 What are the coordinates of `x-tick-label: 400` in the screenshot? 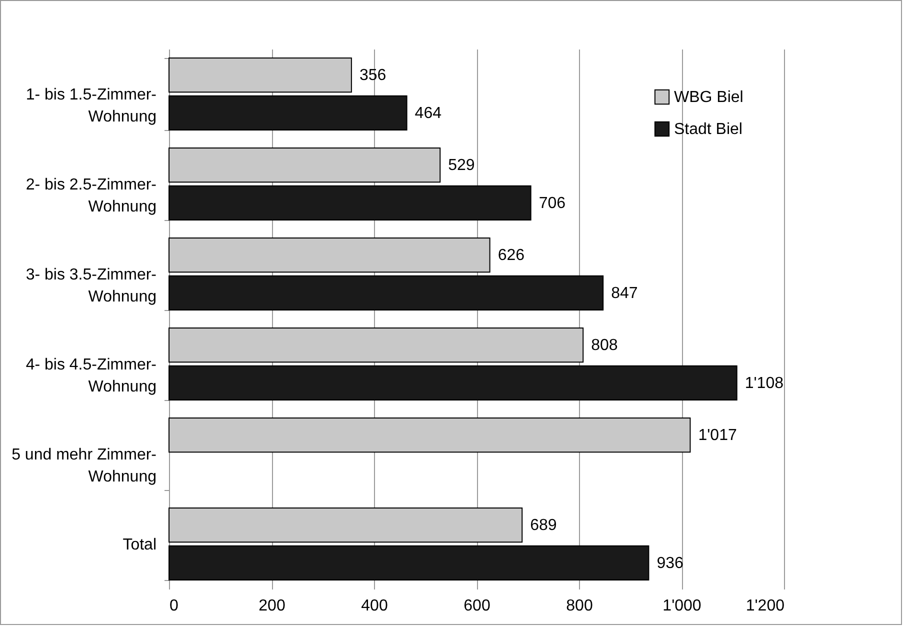 It's located at (374, 606).